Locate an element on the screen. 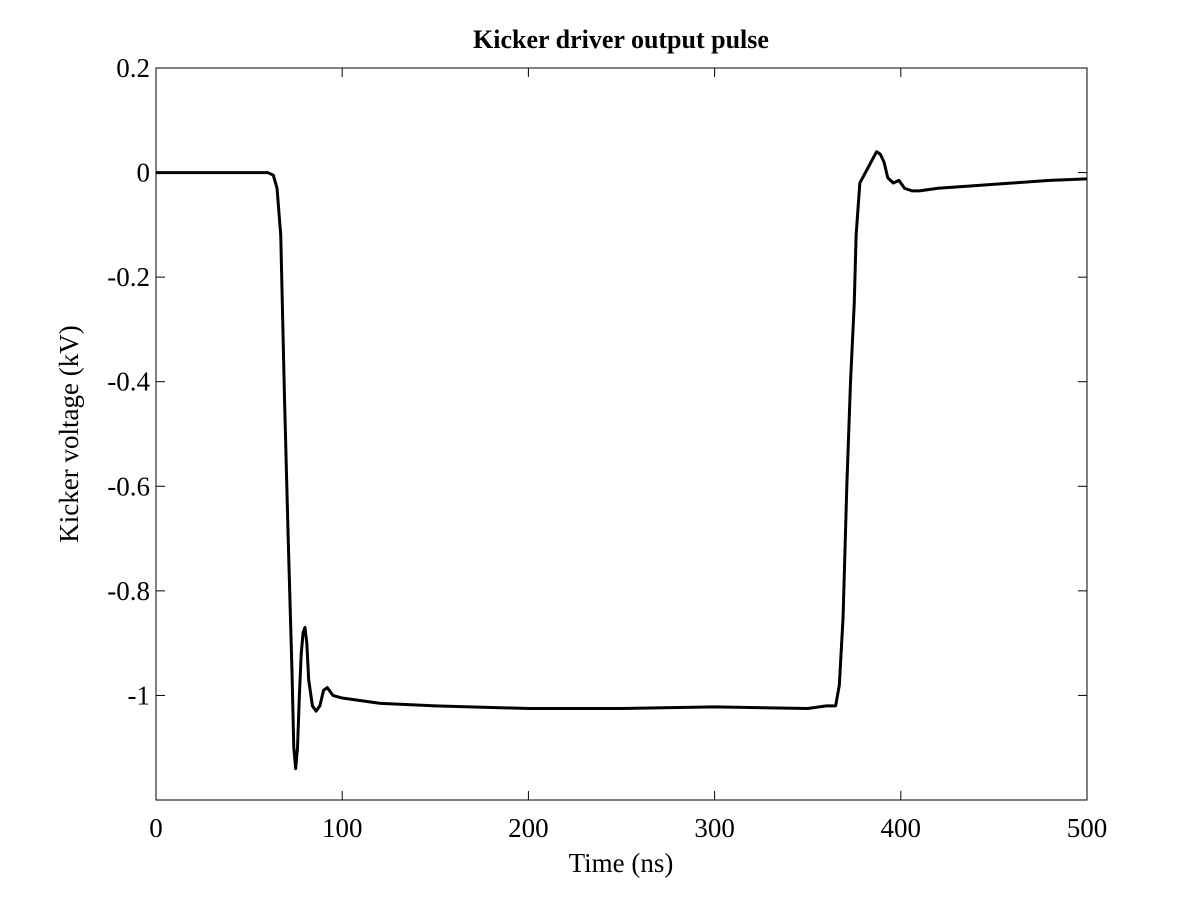 This screenshot has height=900, width=1201. x-tick-label: 400 is located at coordinates (901, 828).